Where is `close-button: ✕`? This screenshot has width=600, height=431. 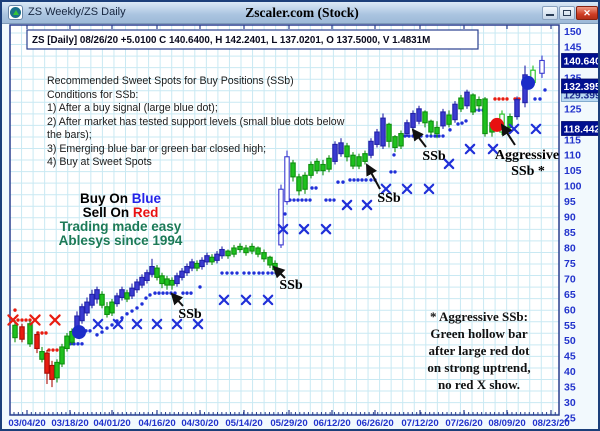
close-button: ✕ is located at coordinates (587, 13).